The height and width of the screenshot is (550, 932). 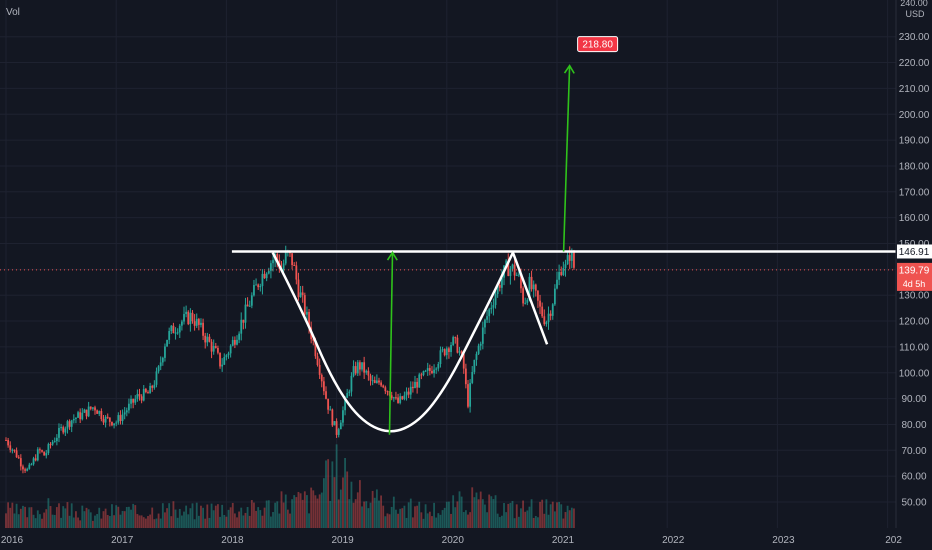 What do you see at coordinates (914, 251) in the screenshot?
I see `resistance-price-tag: 146.91` at bounding box center [914, 251].